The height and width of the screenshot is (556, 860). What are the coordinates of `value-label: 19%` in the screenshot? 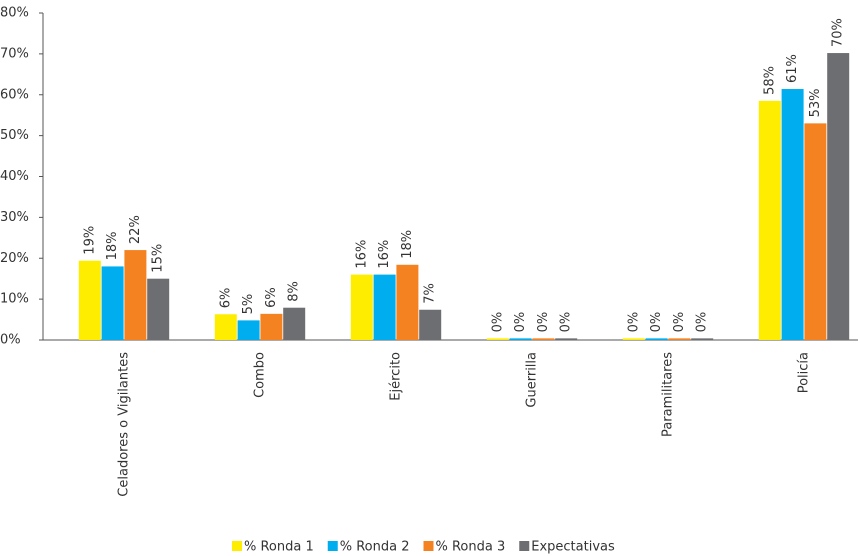 It's located at (89, 240).